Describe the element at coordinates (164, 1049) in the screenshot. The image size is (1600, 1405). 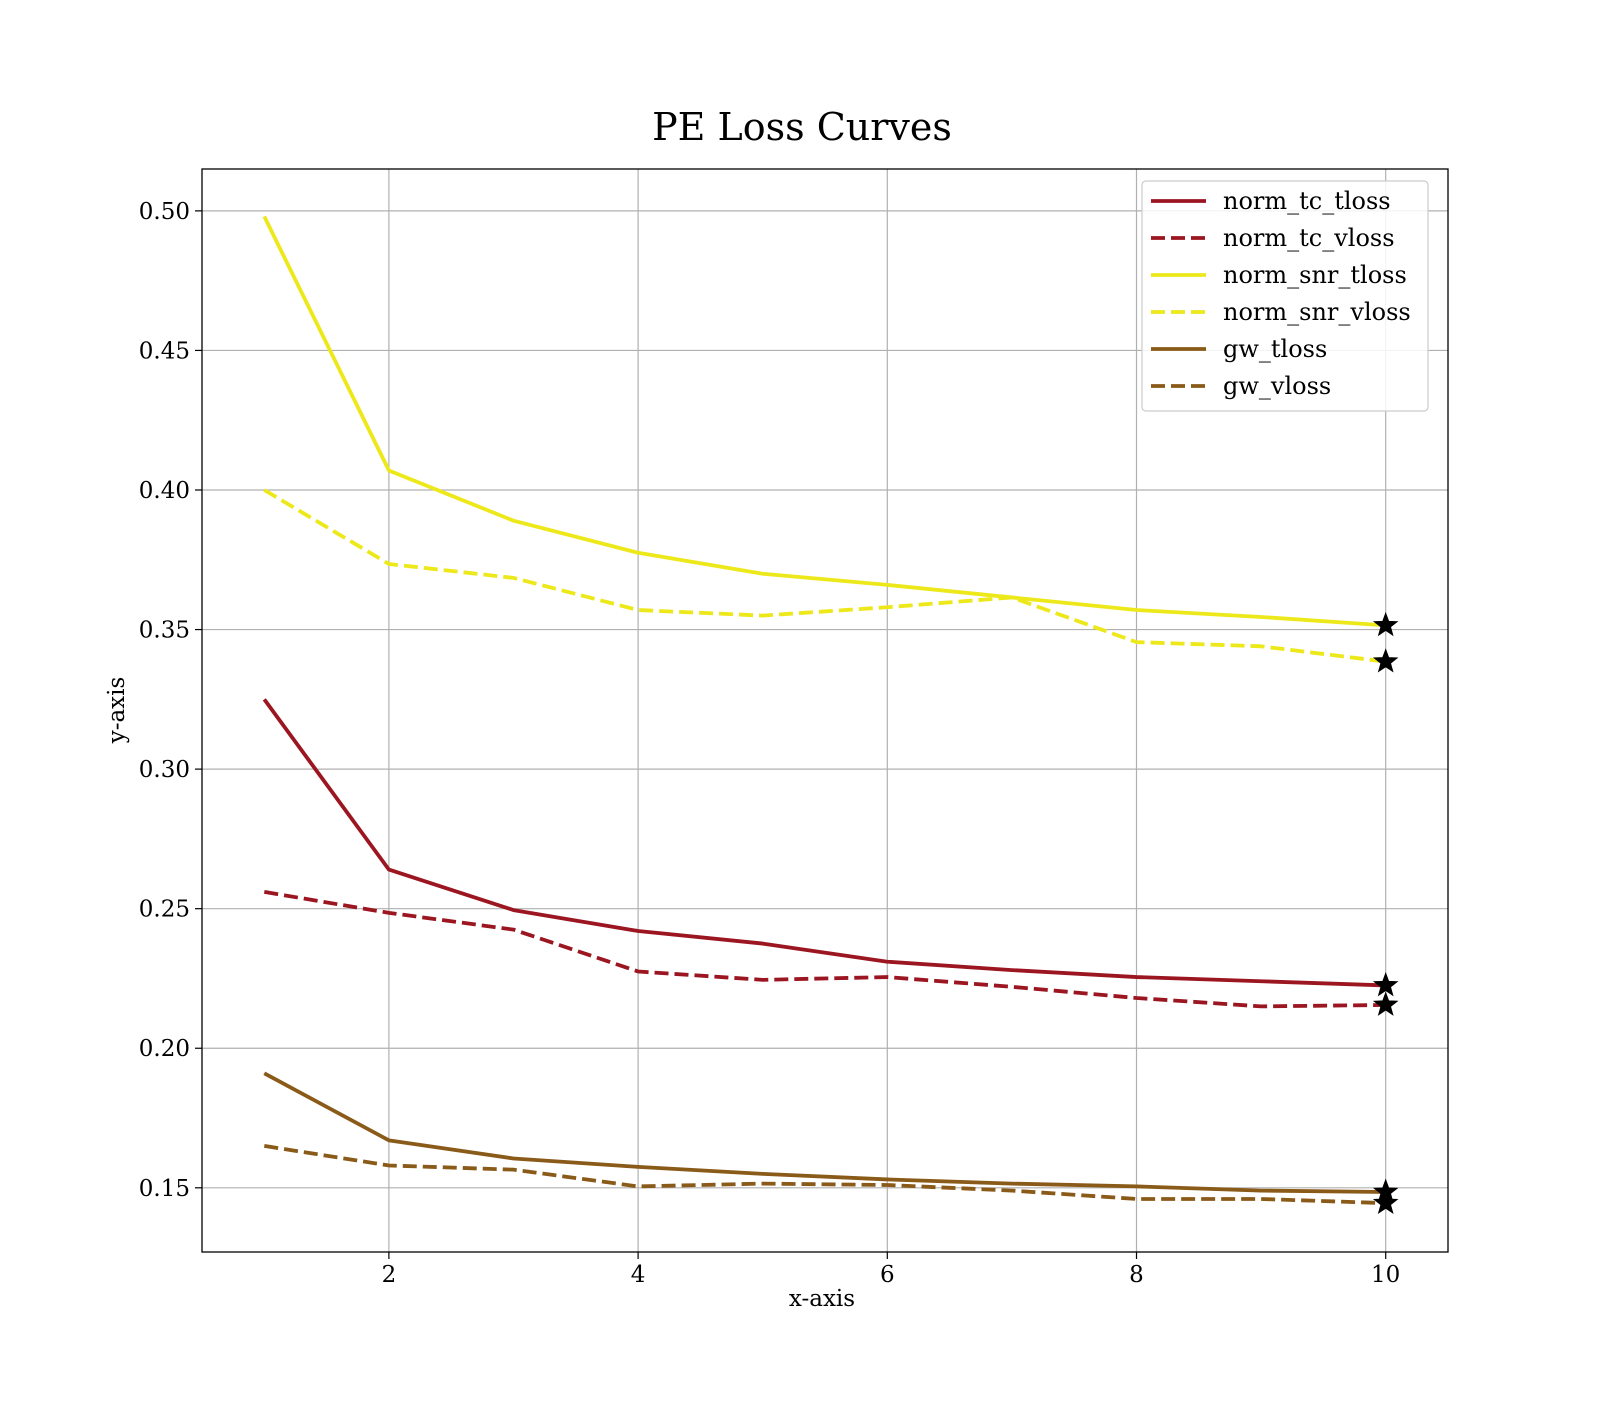
I see `y-tick-label: 0.20` at that location.